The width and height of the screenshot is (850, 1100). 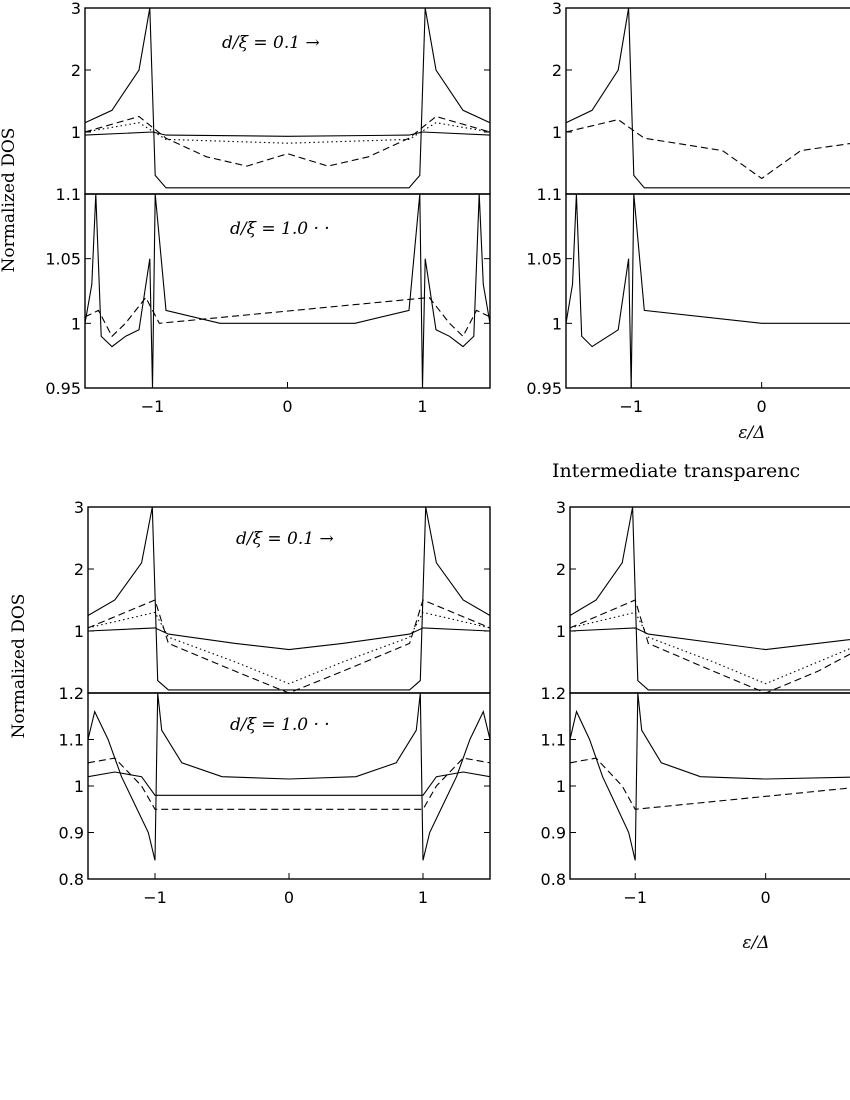 I want to click on chart-panel: 1.2 1.1 1 0.9 0.8 −1 0 1 d/ξ = 1.0 · ·, so click(x=275, y=795).